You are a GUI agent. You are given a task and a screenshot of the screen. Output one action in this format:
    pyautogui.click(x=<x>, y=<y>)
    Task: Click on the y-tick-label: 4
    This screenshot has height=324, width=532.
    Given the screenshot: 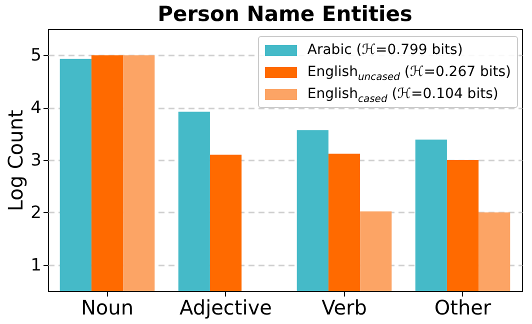 What is the action you would take?
    pyautogui.click(x=36, y=108)
    